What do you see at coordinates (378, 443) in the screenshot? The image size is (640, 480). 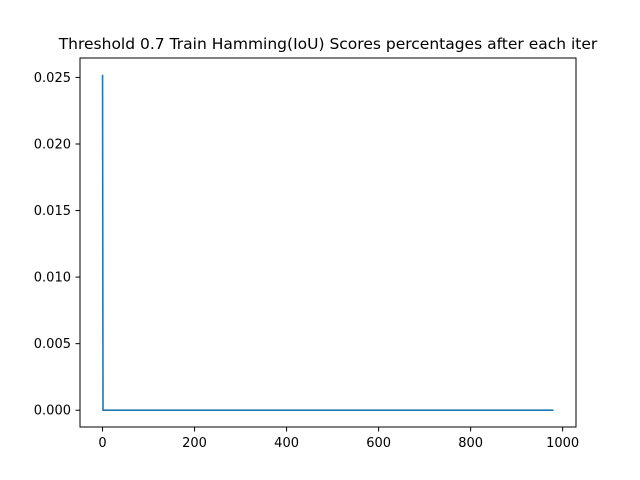 I see `x-tick-label: 600` at bounding box center [378, 443].